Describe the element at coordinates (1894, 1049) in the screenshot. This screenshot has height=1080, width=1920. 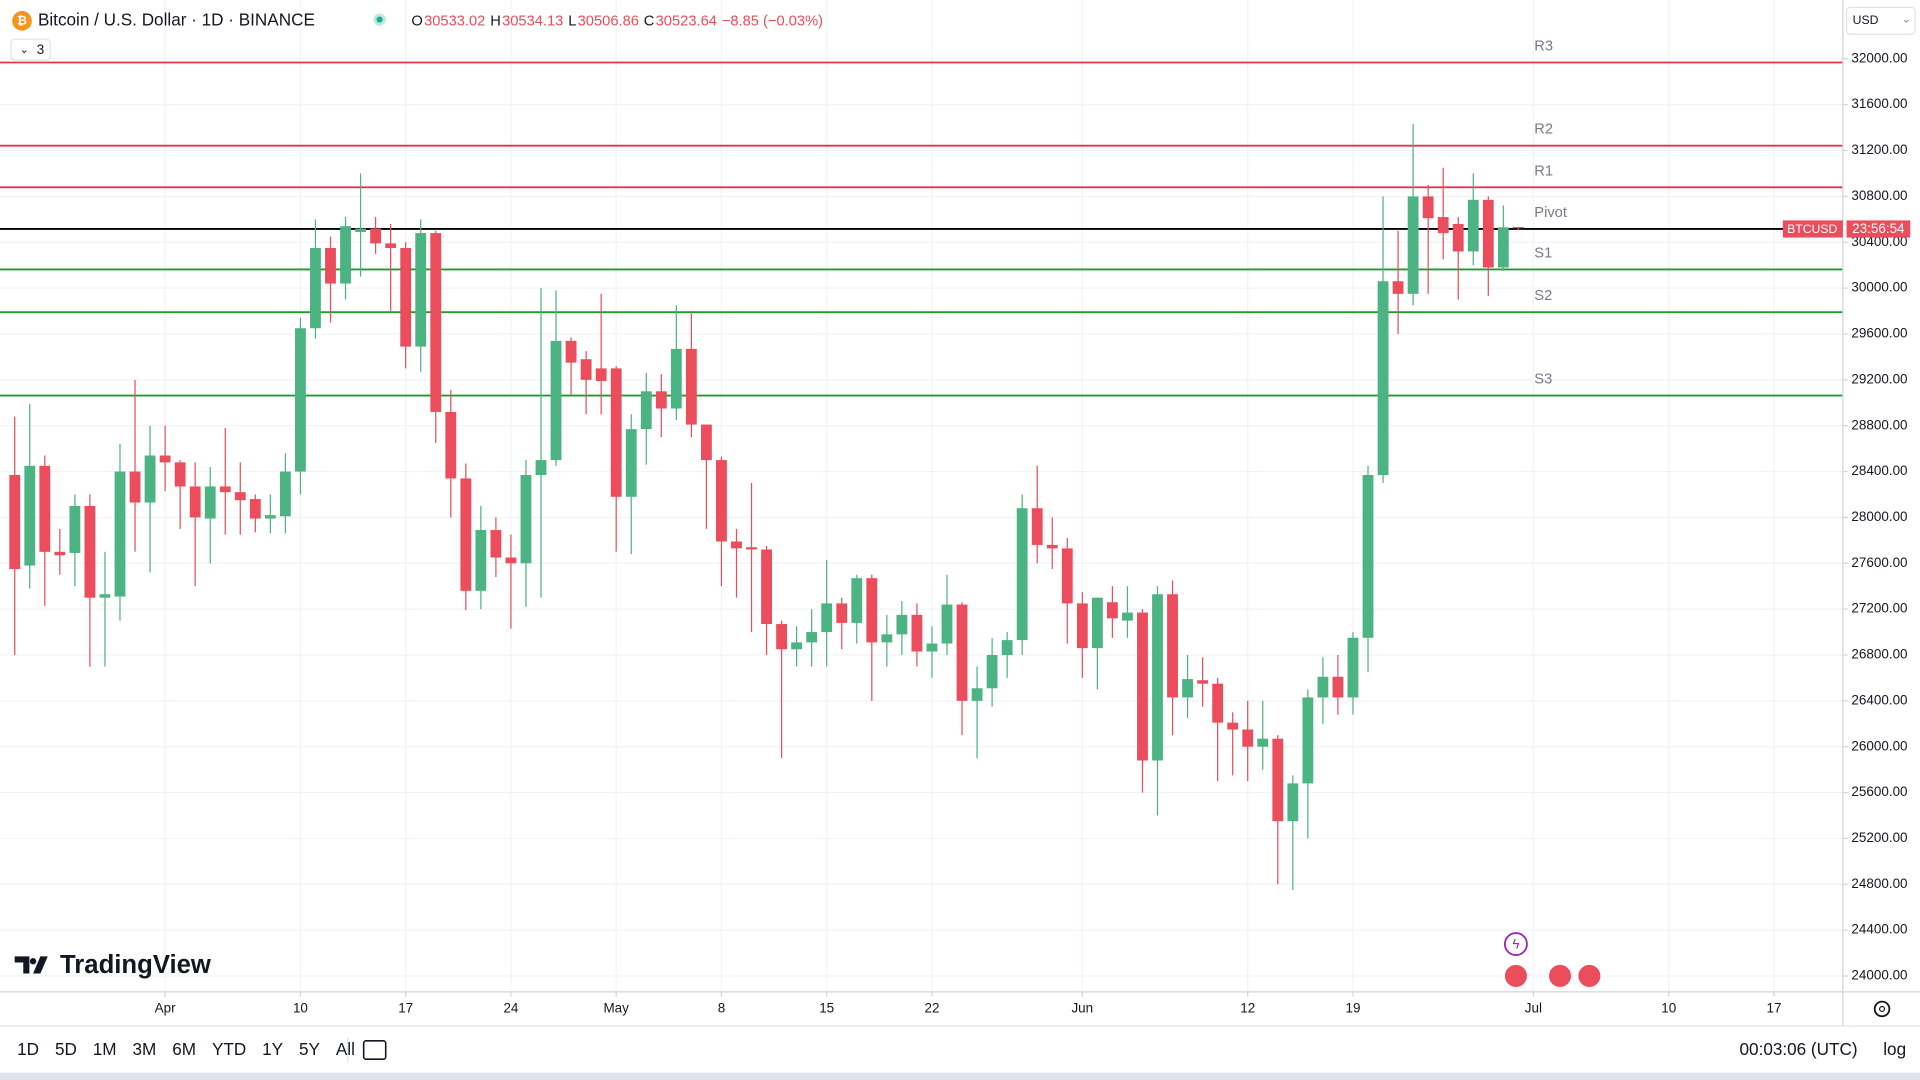
I see `log-toggle: log` at that location.